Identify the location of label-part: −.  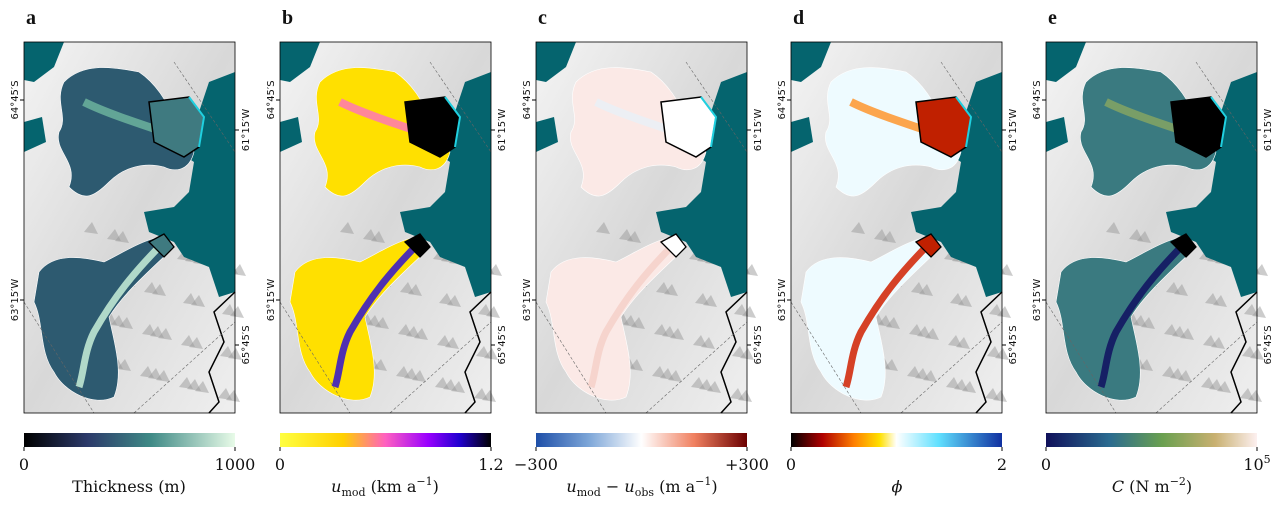
(613, 486).